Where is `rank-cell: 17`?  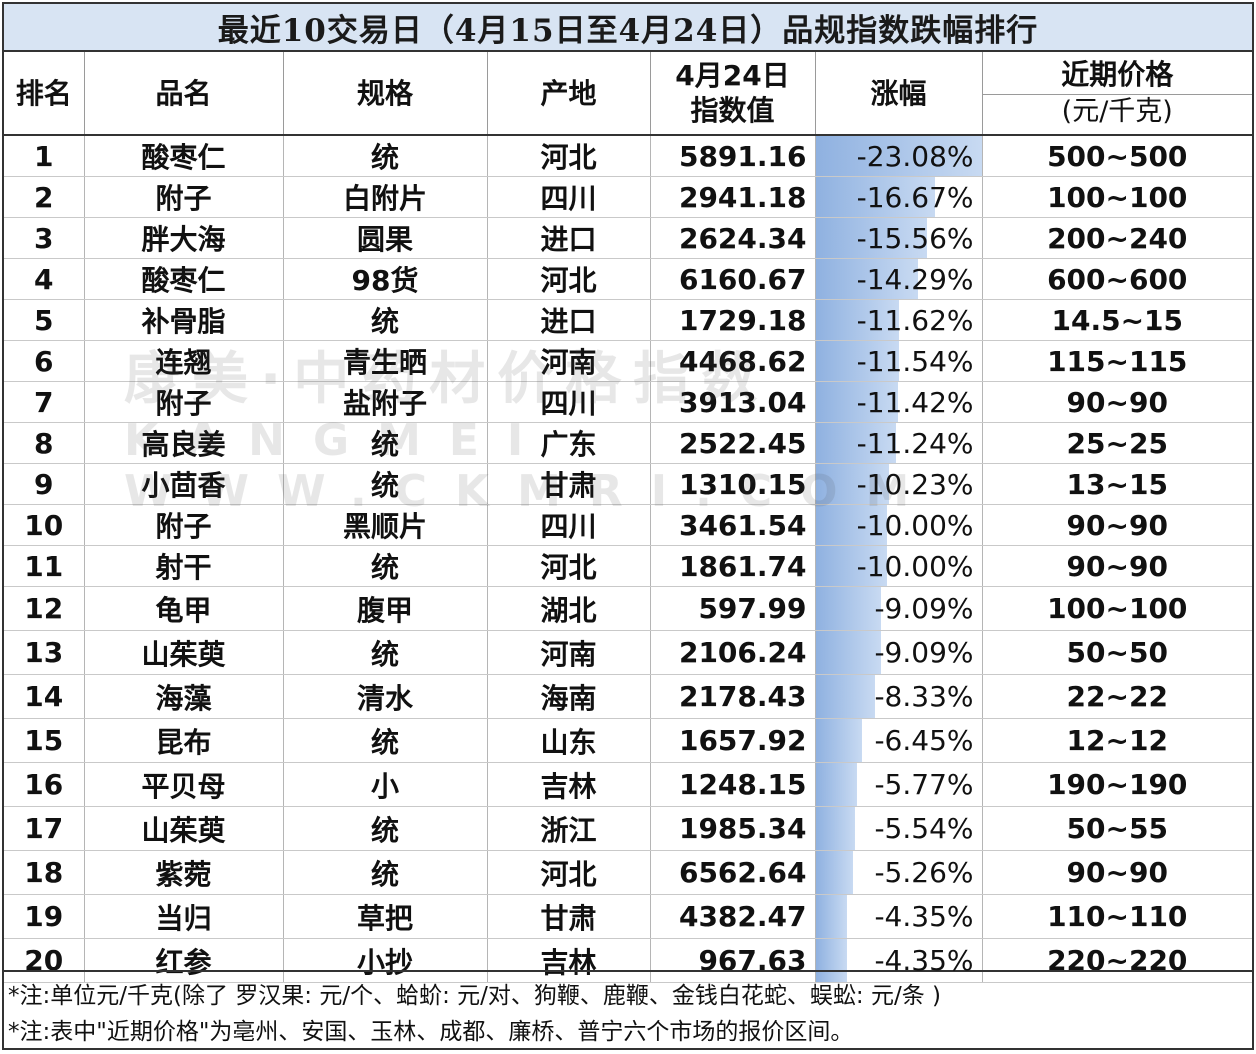 rank-cell: 17 is located at coordinates (44, 828).